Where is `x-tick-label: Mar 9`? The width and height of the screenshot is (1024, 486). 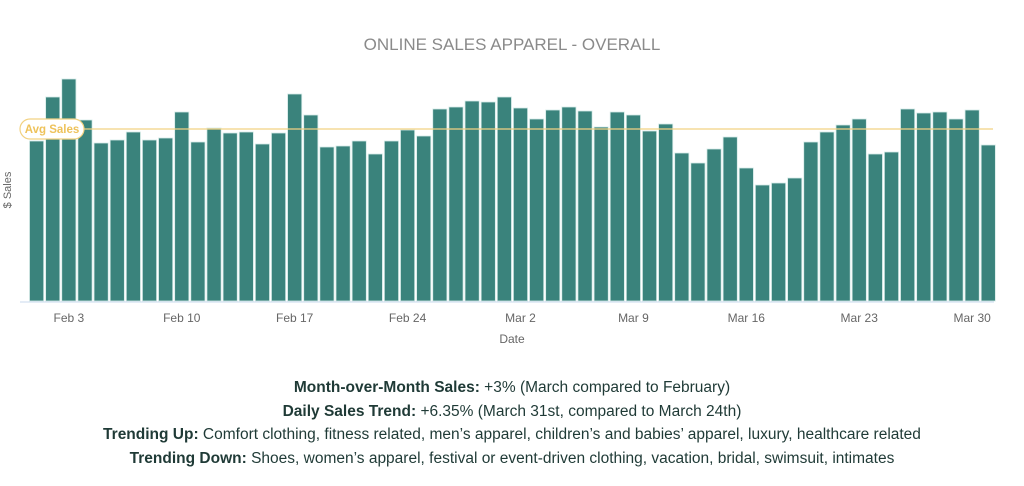
x-tick-label: Mar 9 is located at coordinates (633, 318).